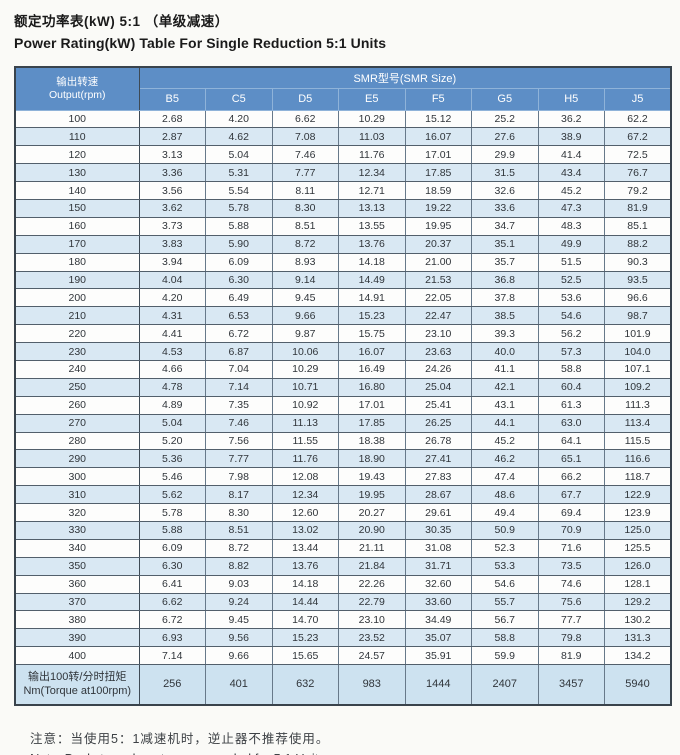 Image resolution: width=680 pixels, height=755 pixels. Describe the element at coordinates (438, 99) in the screenshot. I see `column-header-f5: F5` at that location.